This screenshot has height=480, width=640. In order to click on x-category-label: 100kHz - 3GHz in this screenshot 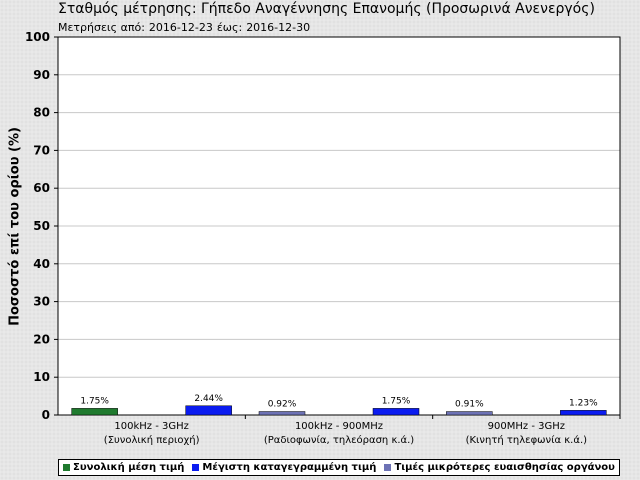, I will do `click(151, 426)`.